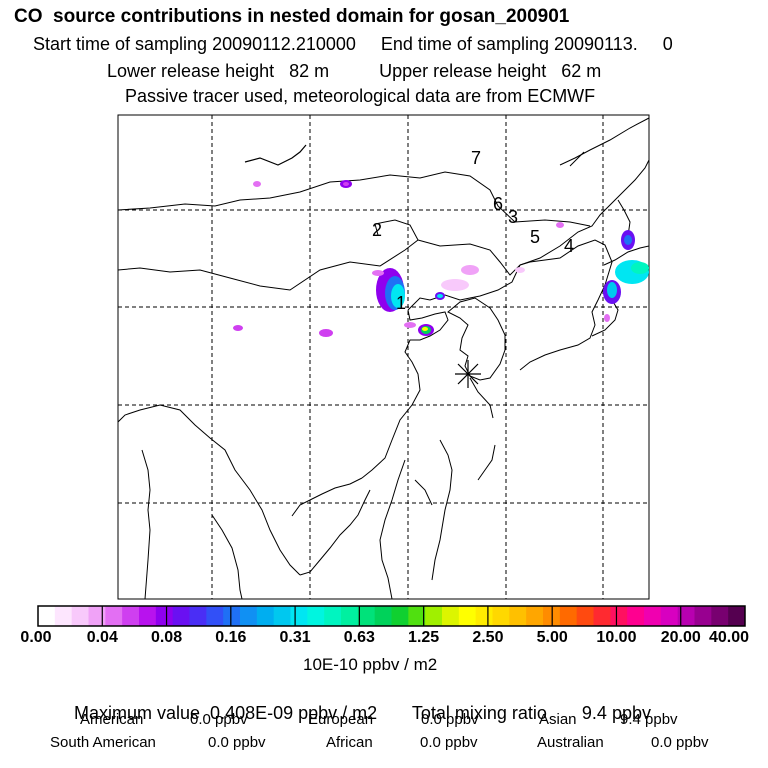 The height and width of the screenshot is (768, 768). What do you see at coordinates (36, 637) in the screenshot?
I see `colorbar-tick-label: 0.00` at bounding box center [36, 637].